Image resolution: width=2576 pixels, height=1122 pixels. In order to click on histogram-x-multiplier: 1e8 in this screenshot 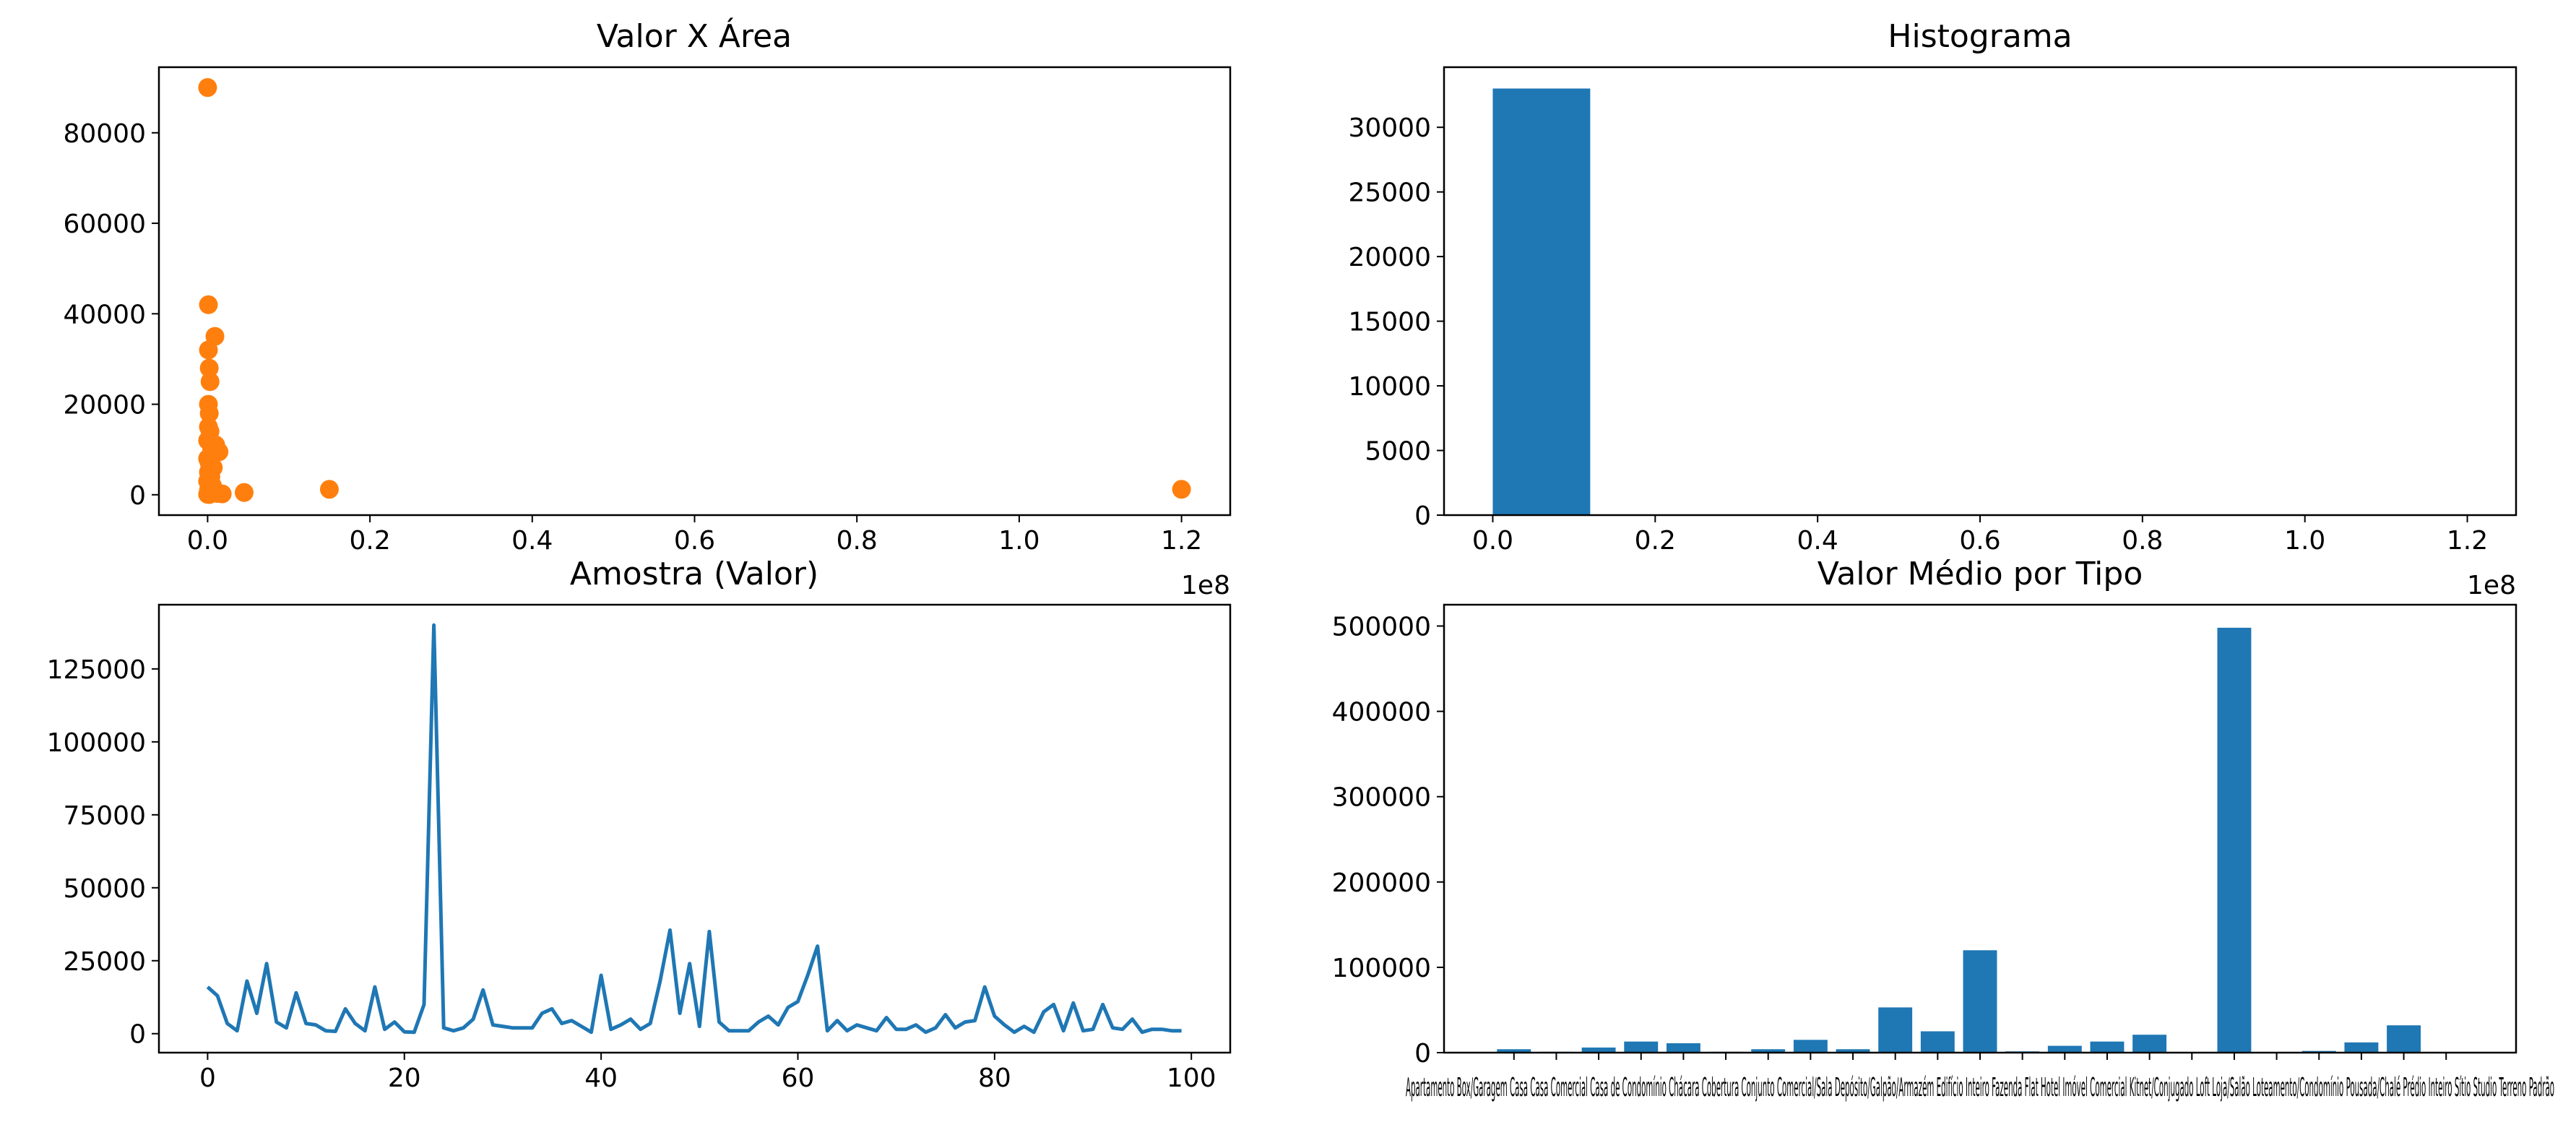, I will do `click(2491, 585)`.